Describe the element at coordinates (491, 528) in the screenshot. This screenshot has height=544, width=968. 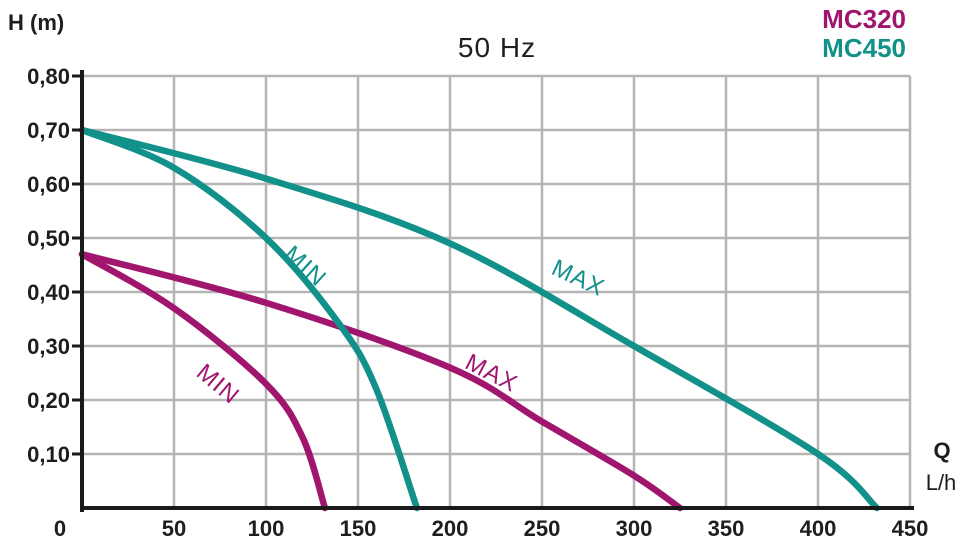
I see `x-tick-labels: 0 50 100 150 200 250 300 350 400 450` at that location.